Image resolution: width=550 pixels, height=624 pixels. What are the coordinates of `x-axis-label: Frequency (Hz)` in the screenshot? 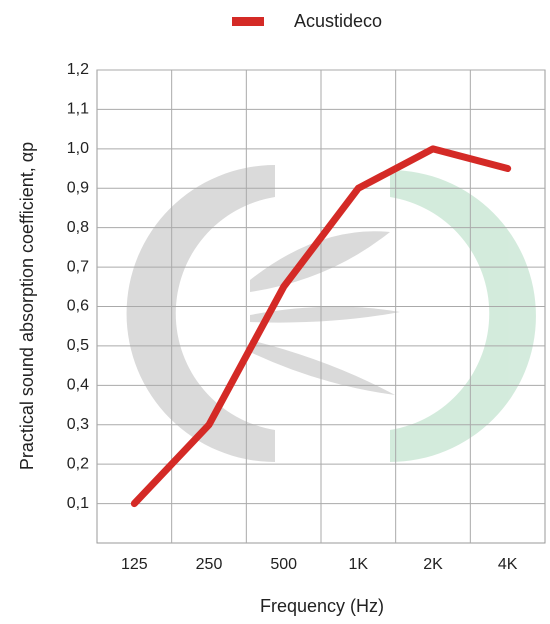 It's located at (322, 606).